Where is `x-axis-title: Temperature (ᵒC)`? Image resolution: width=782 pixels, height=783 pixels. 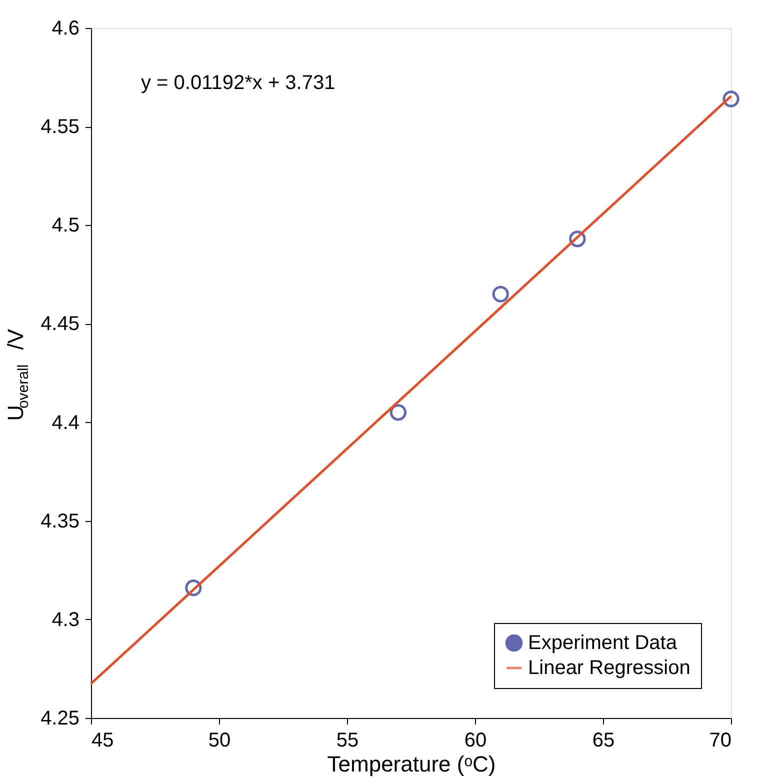
x-axis-title: Temperature (ᵒC) is located at coordinates (411, 764).